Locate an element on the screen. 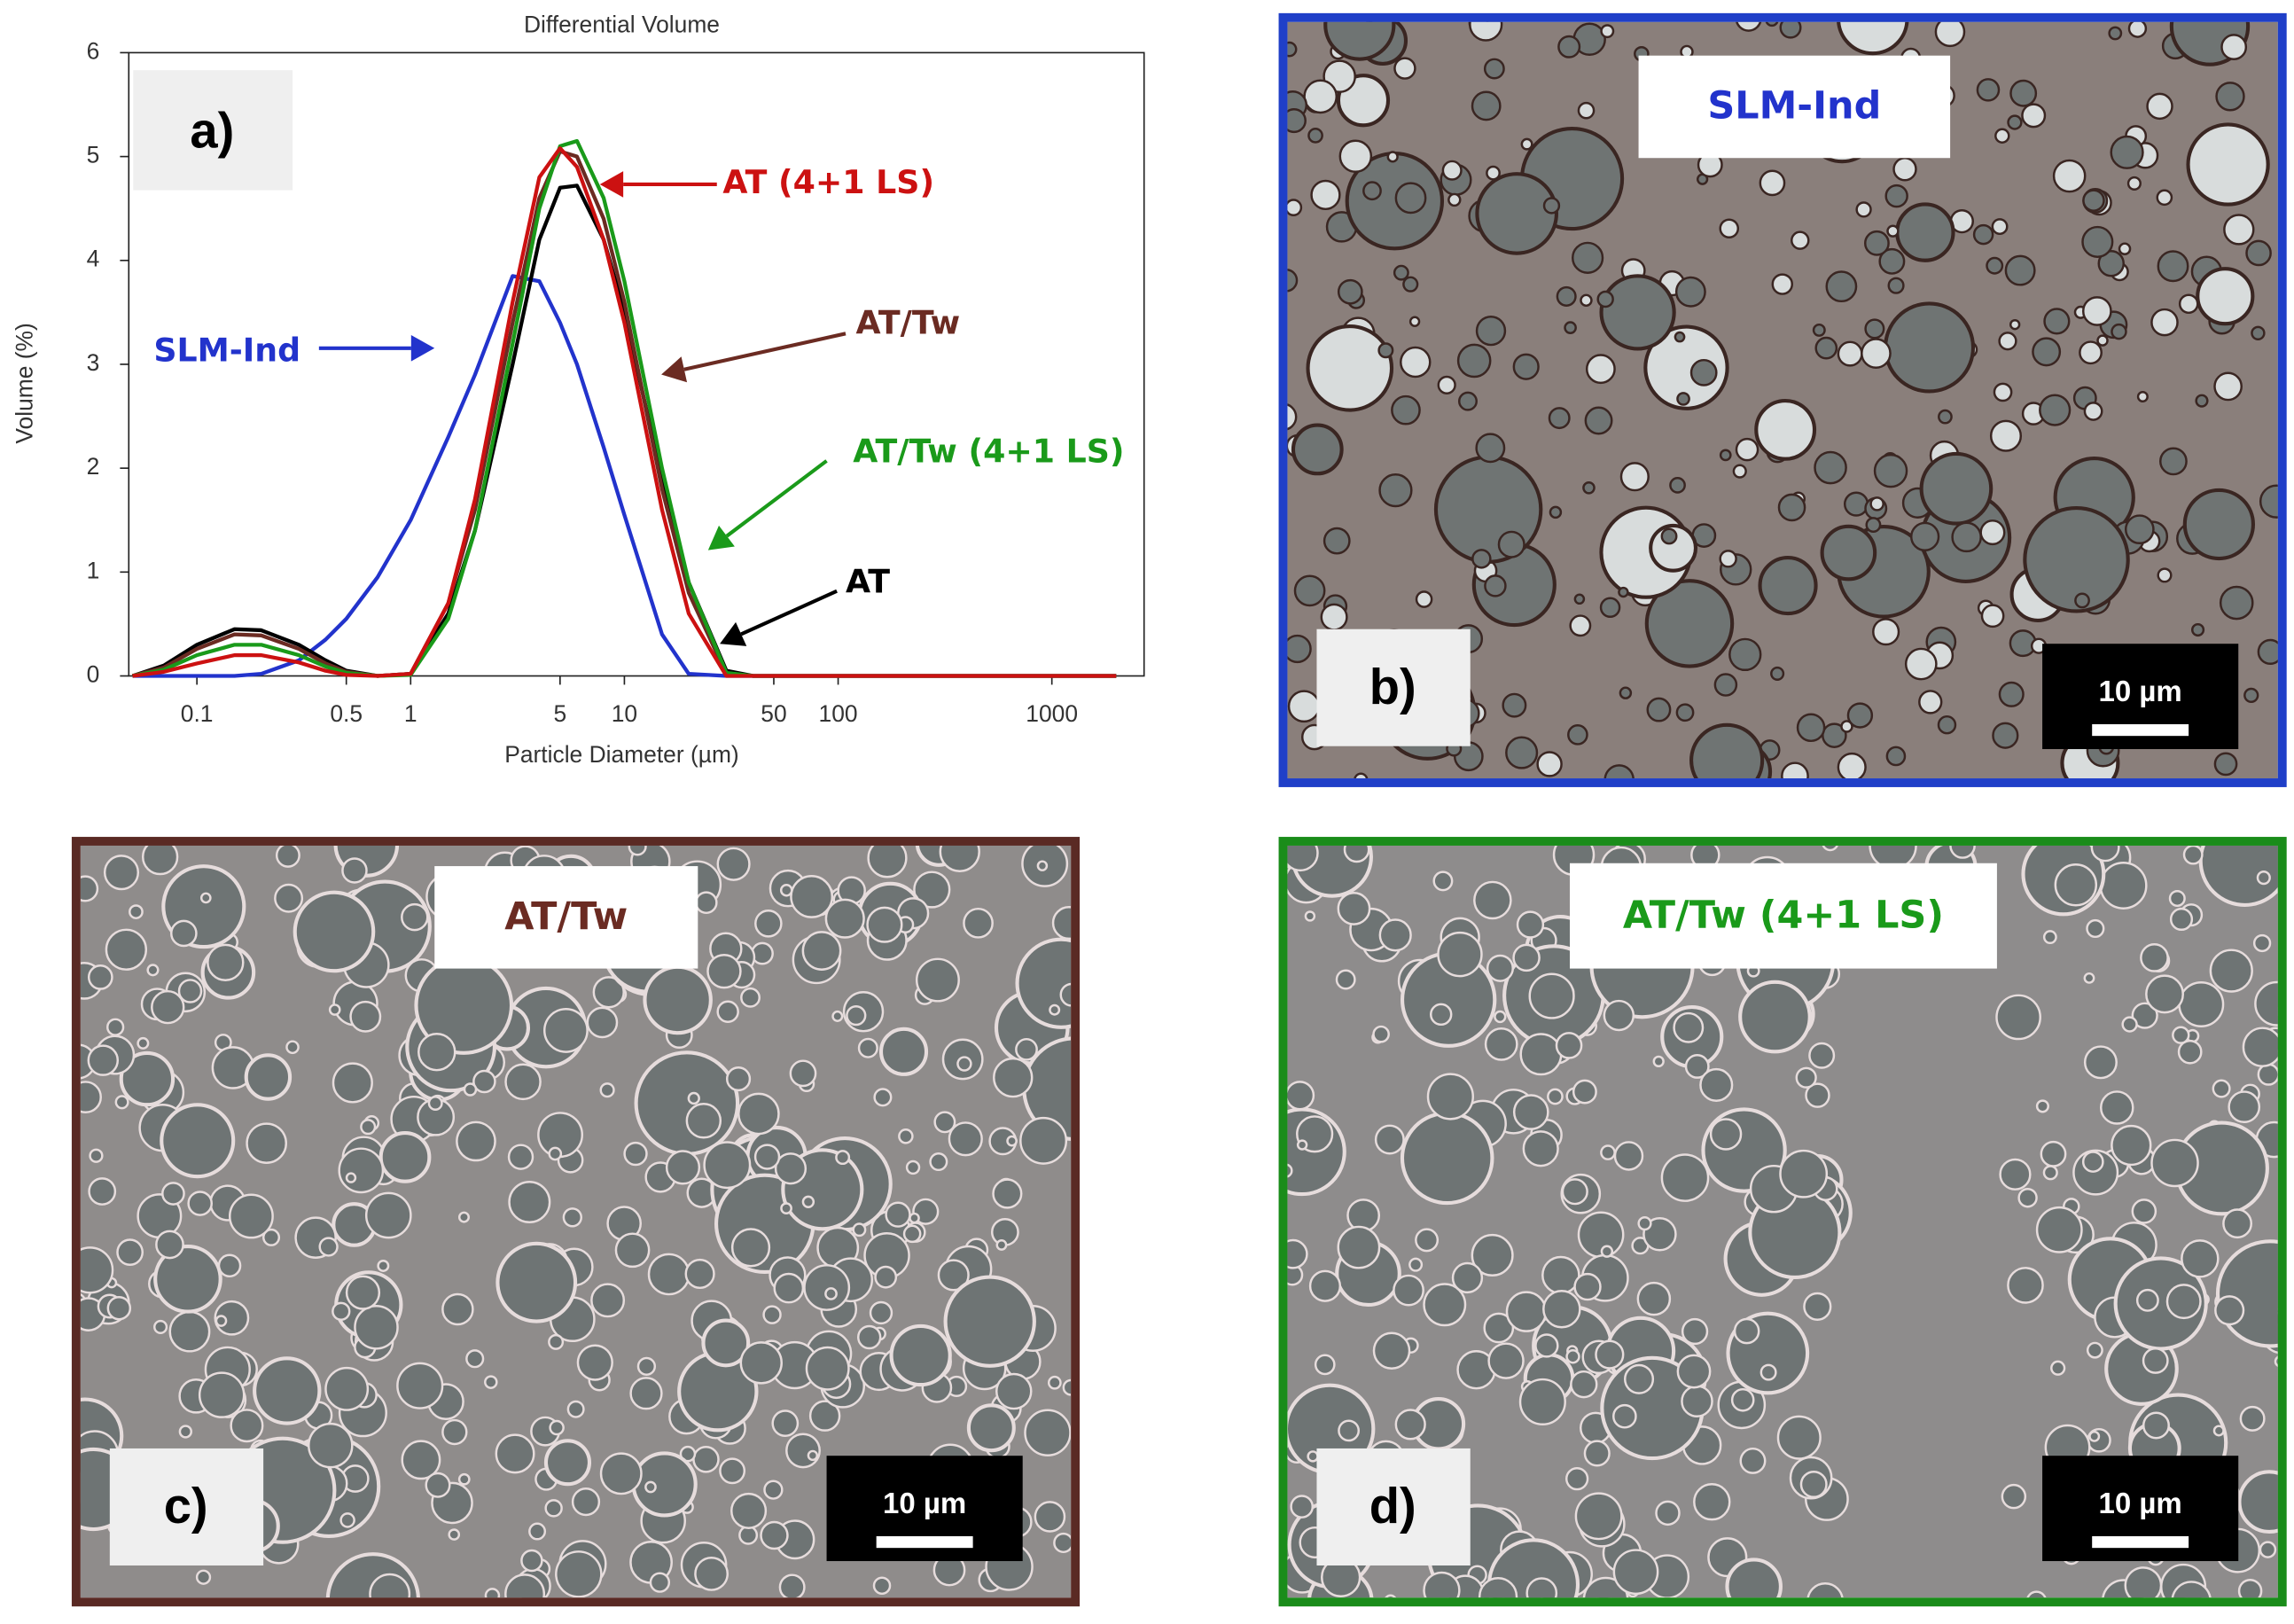 This screenshot has height=1624, width=2294. panel-label: AT/Tw (4+1 LS) is located at coordinates (1784, 915).